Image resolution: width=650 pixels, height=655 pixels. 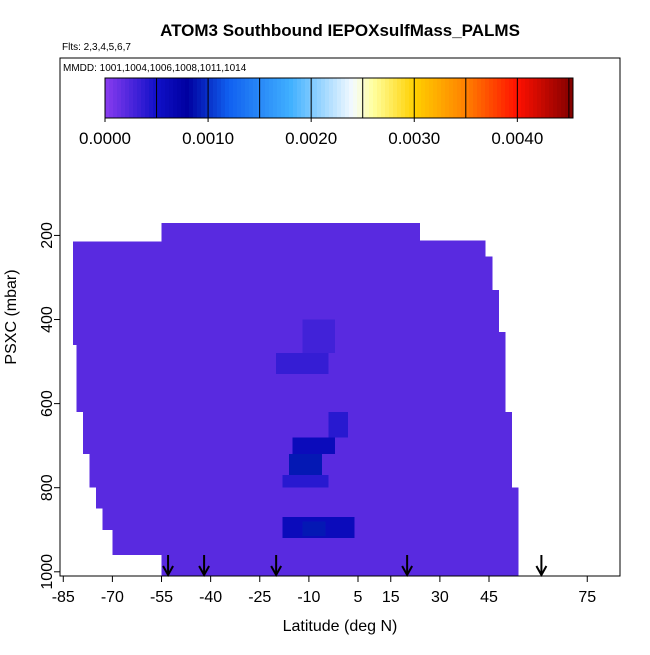 What do you see at coordinates (259, 597) in the screenshot?
I see `x-tick-label: -25` at bounding box center [259, 597].